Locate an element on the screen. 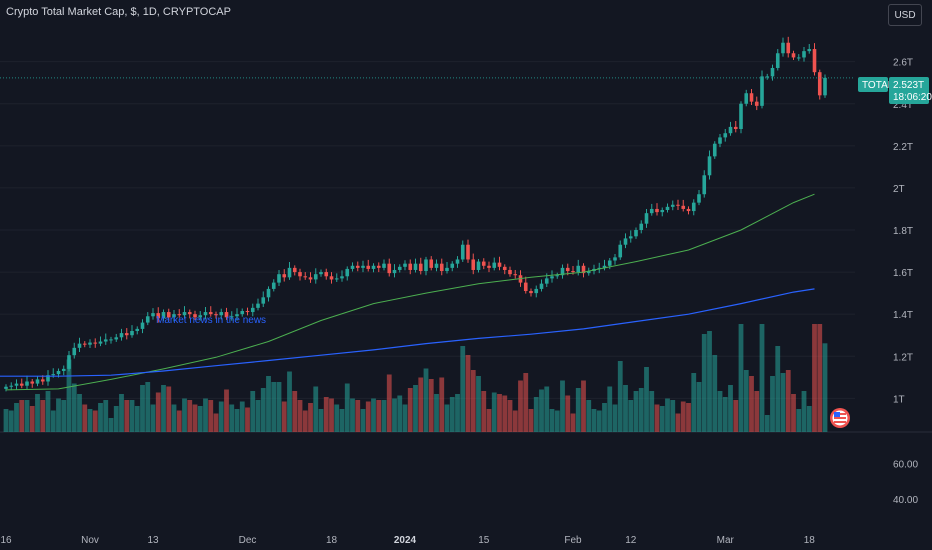 The height and width of the screenshot is (550, 932). price-tag-countdown: 18:06:20 is located at coordinates (912, 97).